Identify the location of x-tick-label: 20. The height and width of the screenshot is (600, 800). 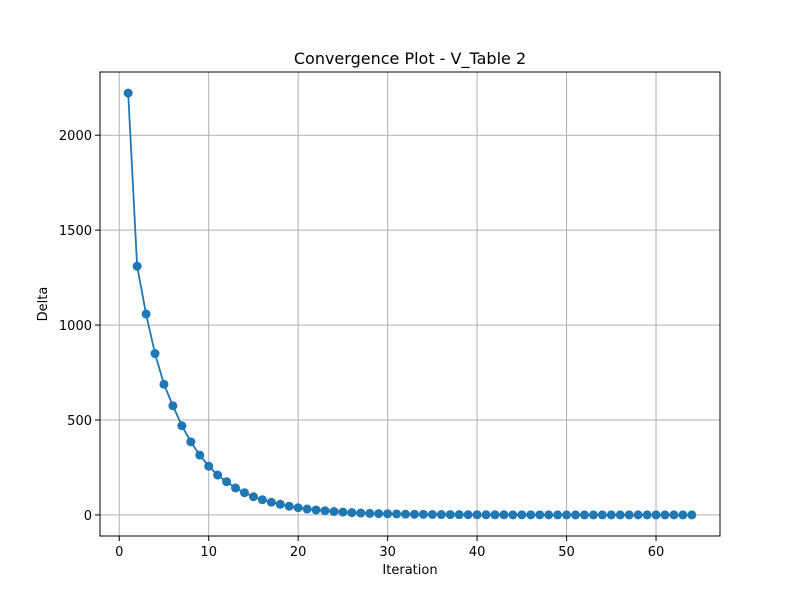
(298, 552).